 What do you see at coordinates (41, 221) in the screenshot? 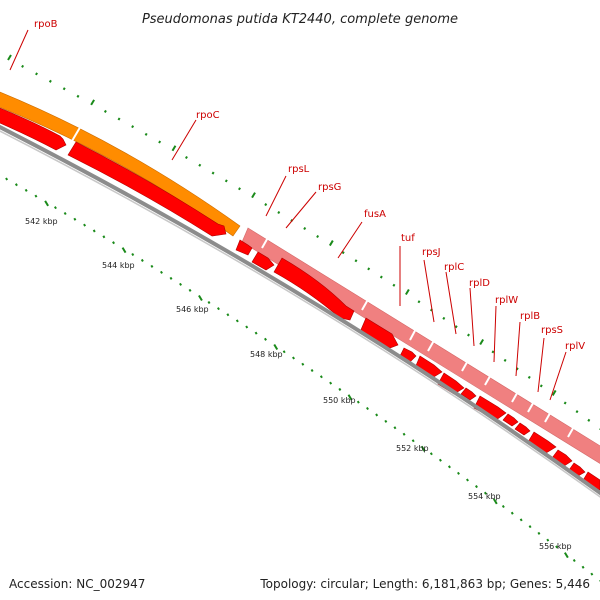
I see `ruler-tick-label: 542 kbp` at bounding box center [41, 221].